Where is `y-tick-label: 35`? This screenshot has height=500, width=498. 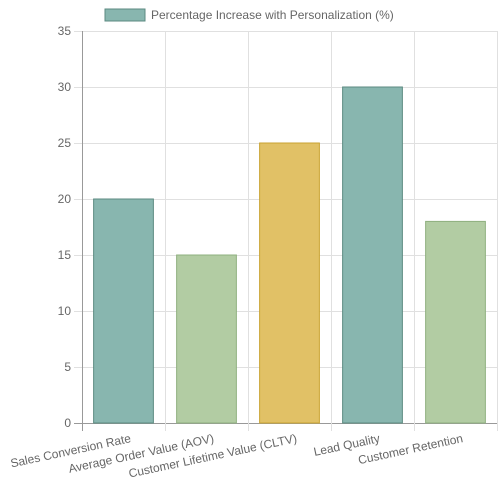
y-tick-label: 35 is located at coordinates (65, 31).